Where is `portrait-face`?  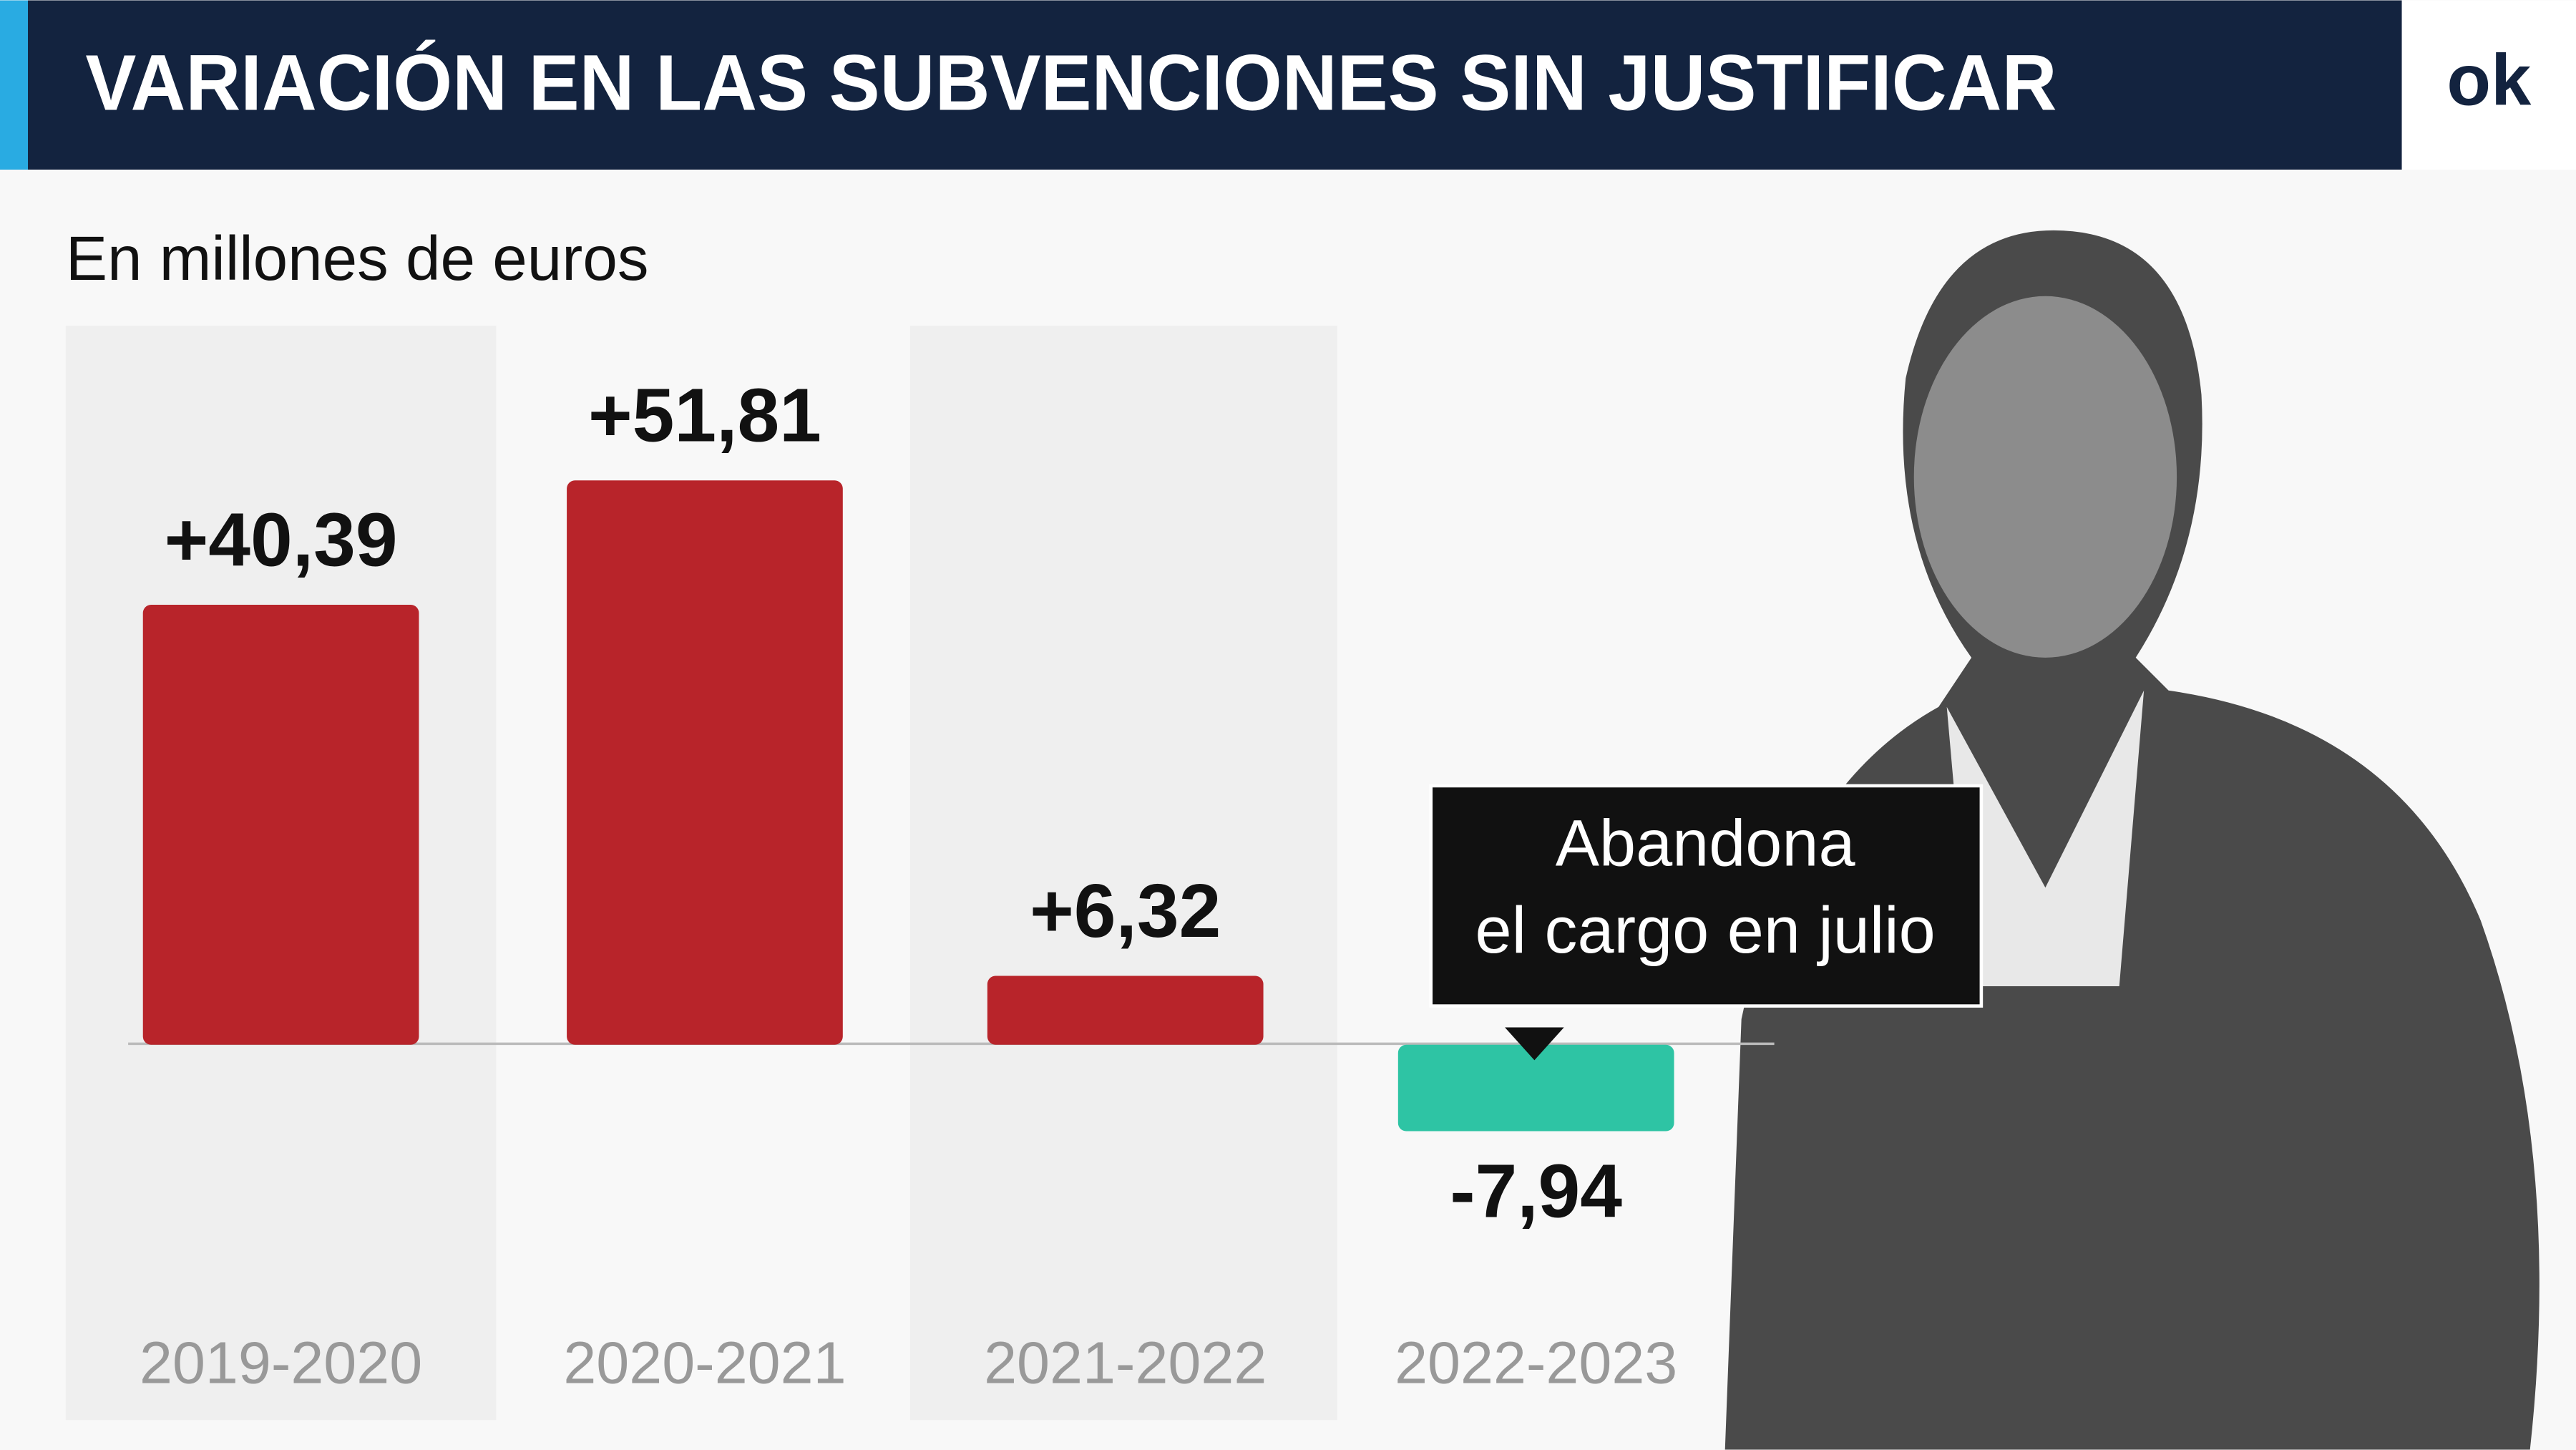
portrait-face is located at coordinates (2045, 477).